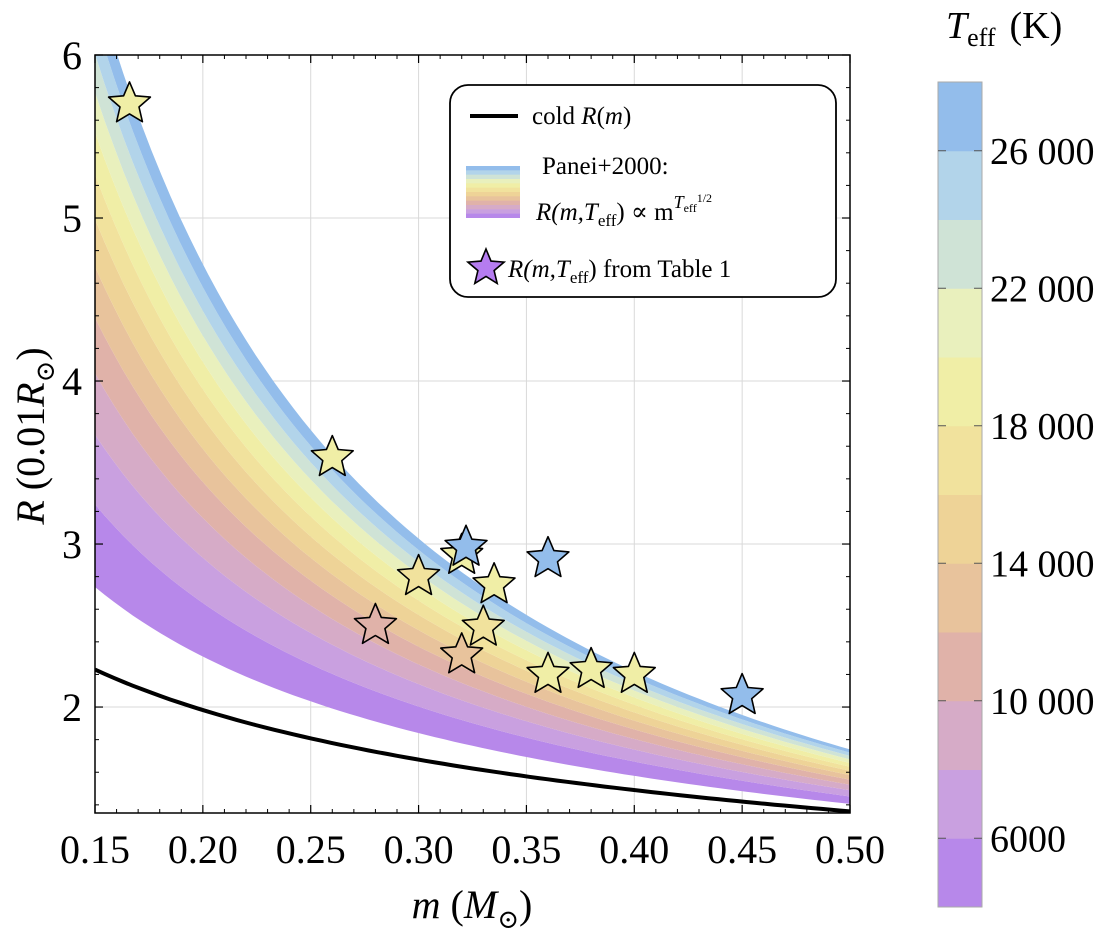 Image resolution: width=1112 pixels, height=938 pixels. I want to click on x-tick-label: 0.15, so click(95, 849).